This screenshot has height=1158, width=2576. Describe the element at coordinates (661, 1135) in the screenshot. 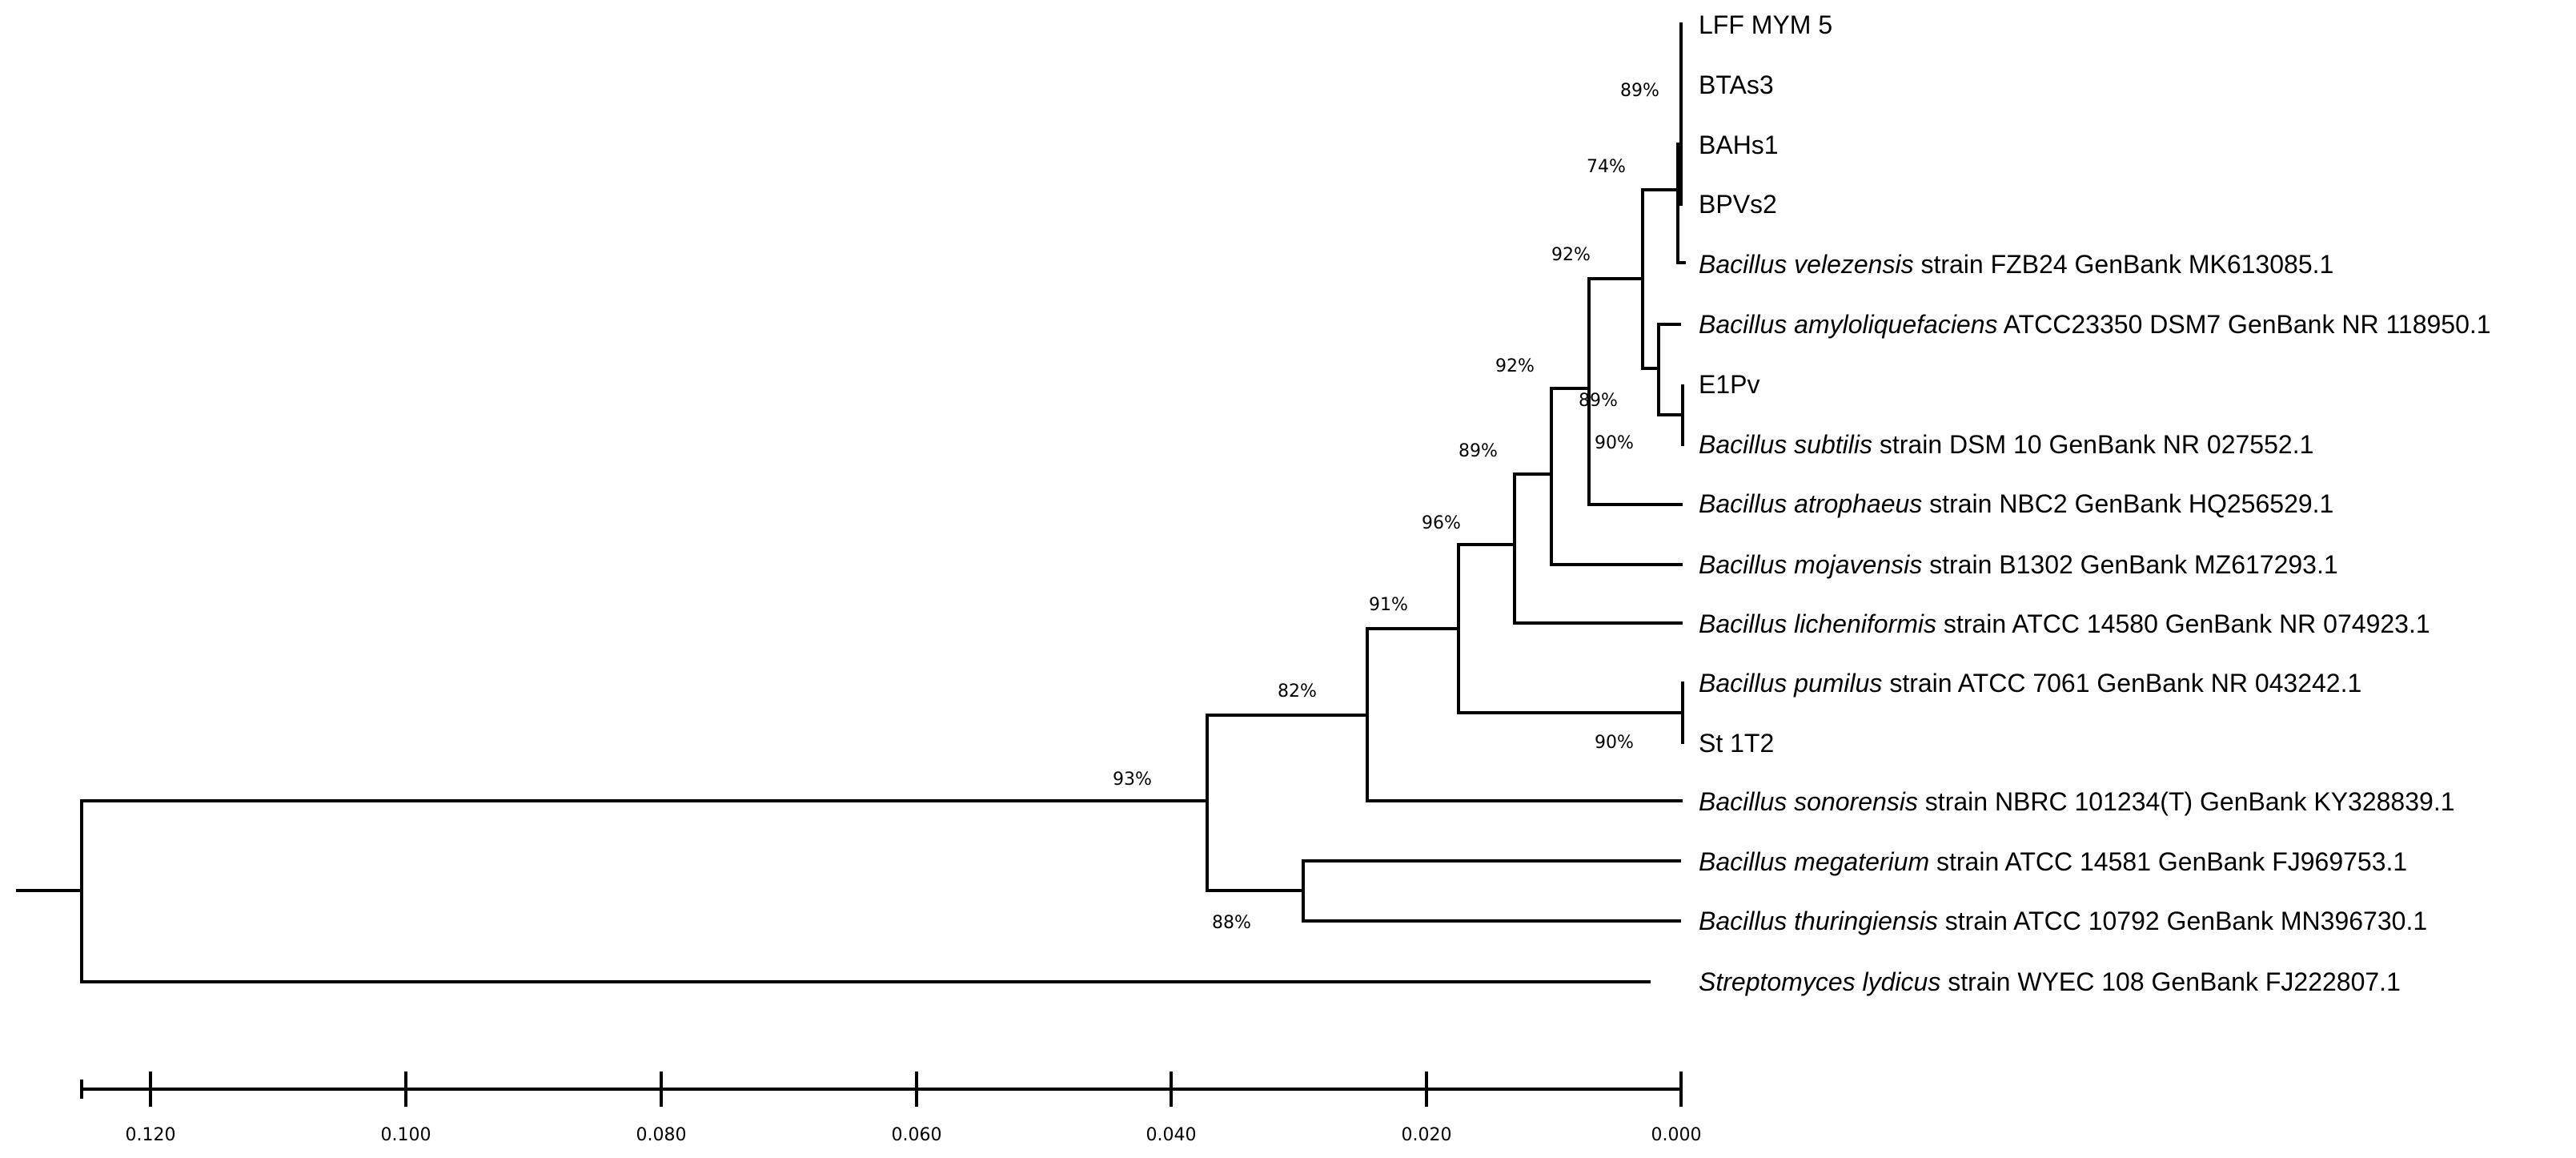

I see `scale-tick-label: 0.080` at that location.